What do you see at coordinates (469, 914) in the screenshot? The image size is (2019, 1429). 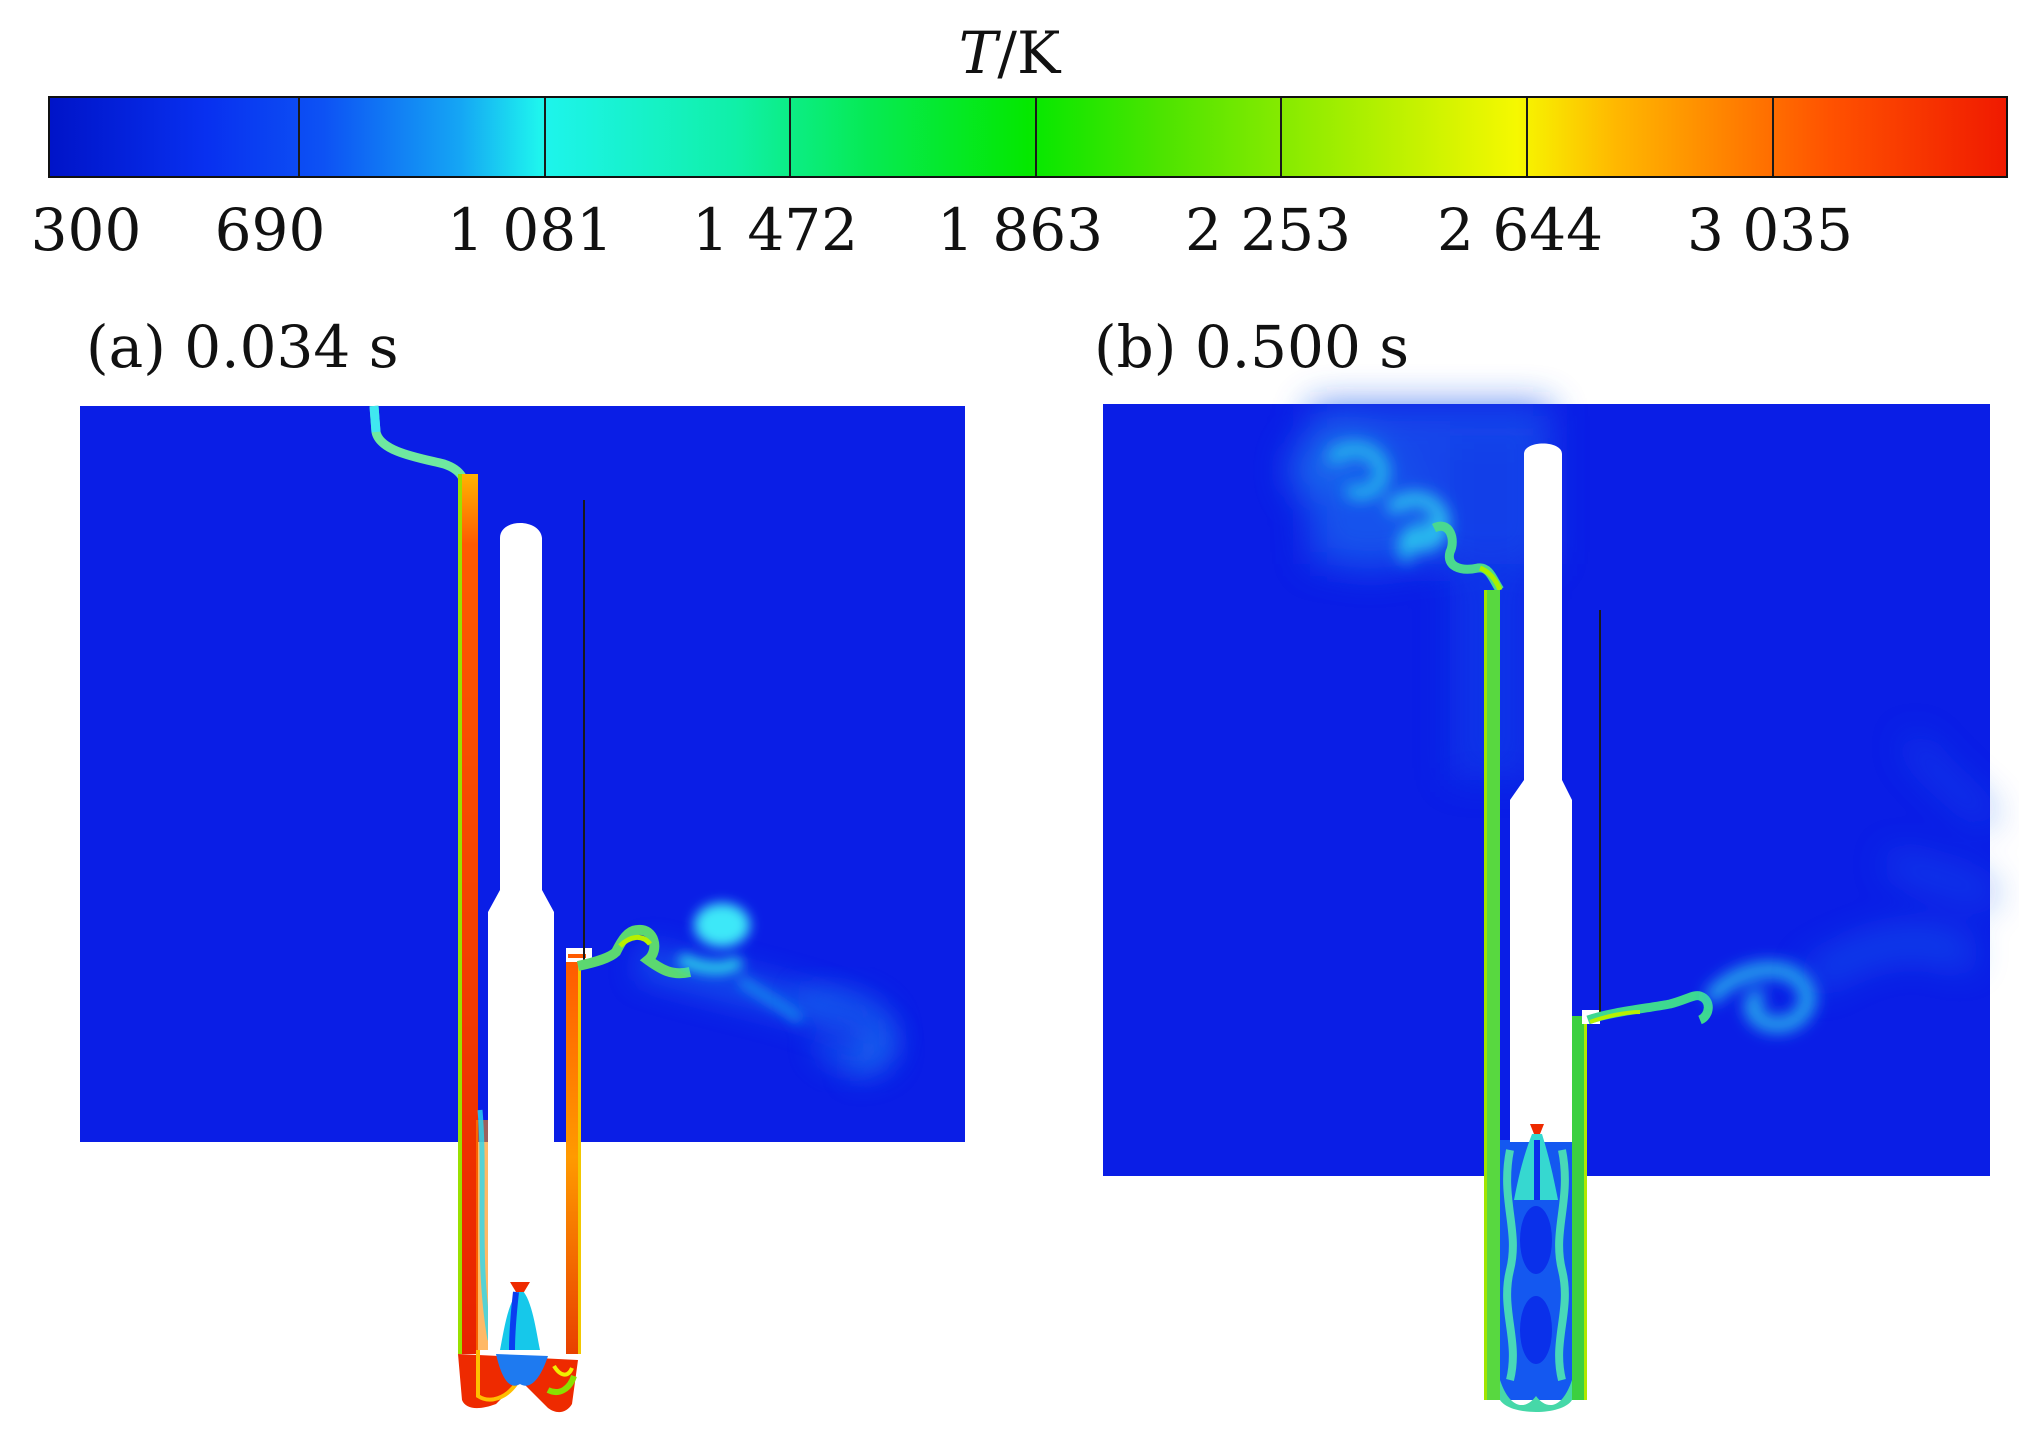 I see `panel-a-left-hot-layer` at bounding box center [469, 914].